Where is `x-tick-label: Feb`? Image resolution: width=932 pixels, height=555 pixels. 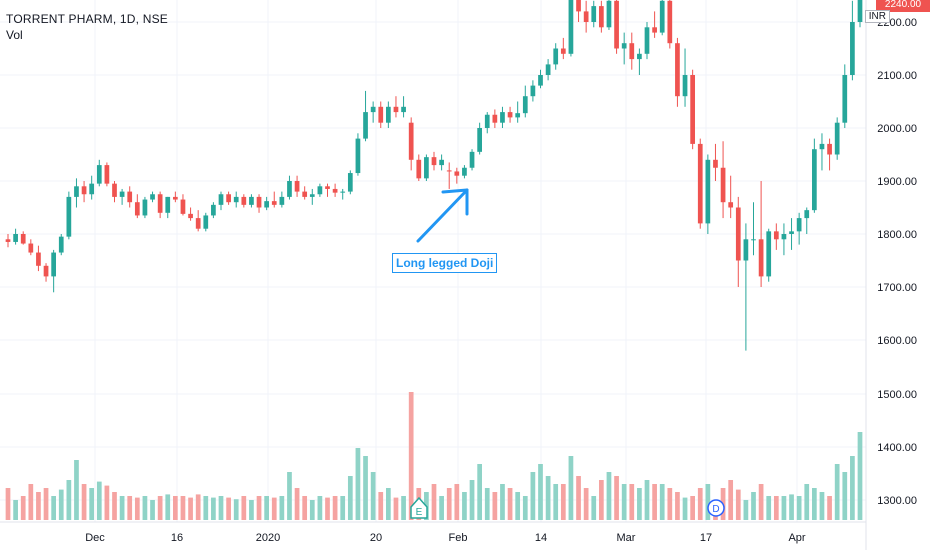
x-tick-label: Feb is located at coordinates (458, 538).